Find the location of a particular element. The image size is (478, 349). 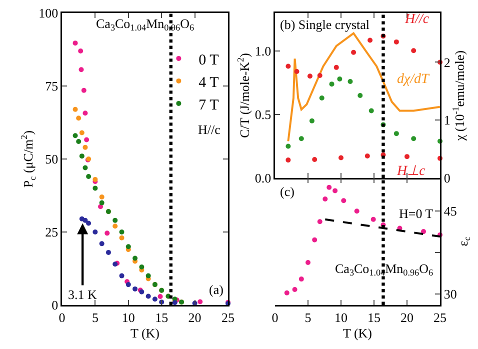

y-tick-label: 50 is located at coordinates (51, 159).